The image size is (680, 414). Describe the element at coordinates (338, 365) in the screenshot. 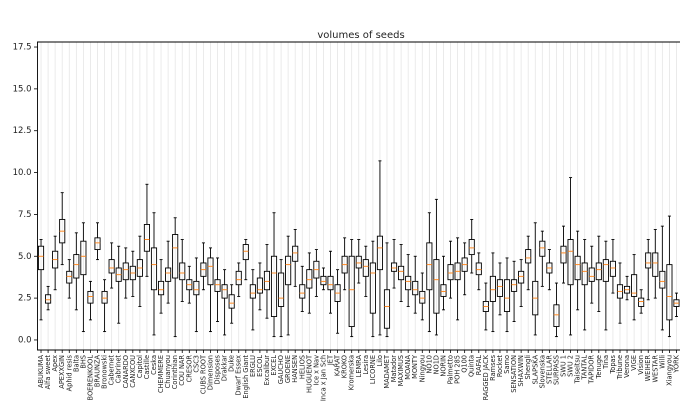

I see `x-tick-label: KARAT` at that location.